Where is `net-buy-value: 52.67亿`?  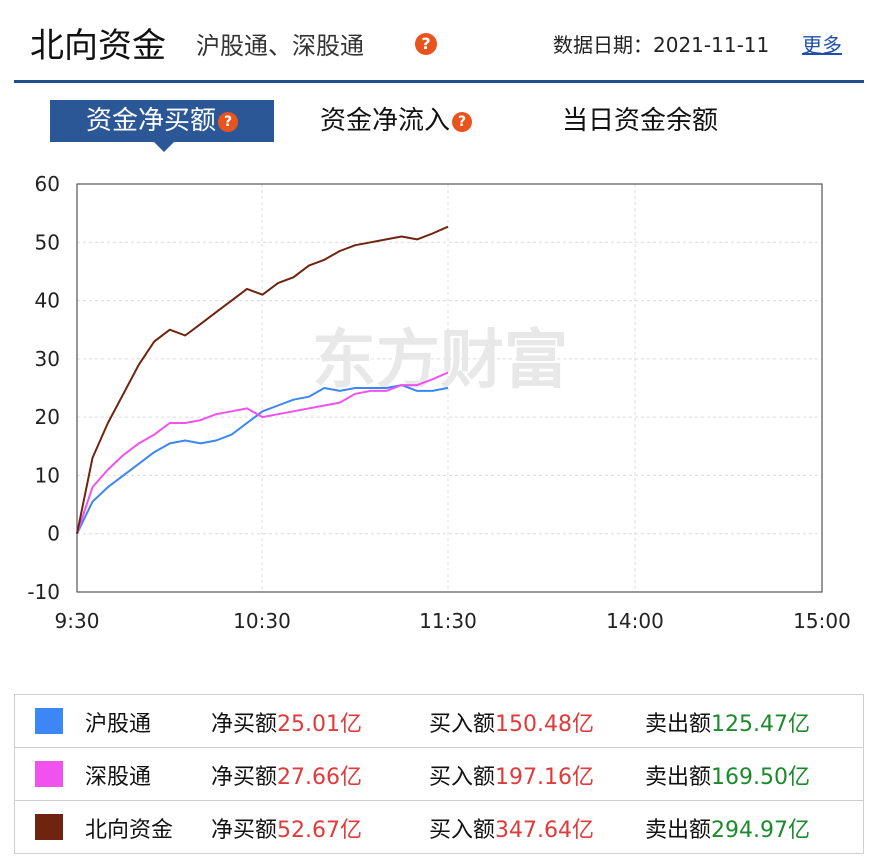 net-buy-value: 52.67亿 is located at coordinates (319, 830).